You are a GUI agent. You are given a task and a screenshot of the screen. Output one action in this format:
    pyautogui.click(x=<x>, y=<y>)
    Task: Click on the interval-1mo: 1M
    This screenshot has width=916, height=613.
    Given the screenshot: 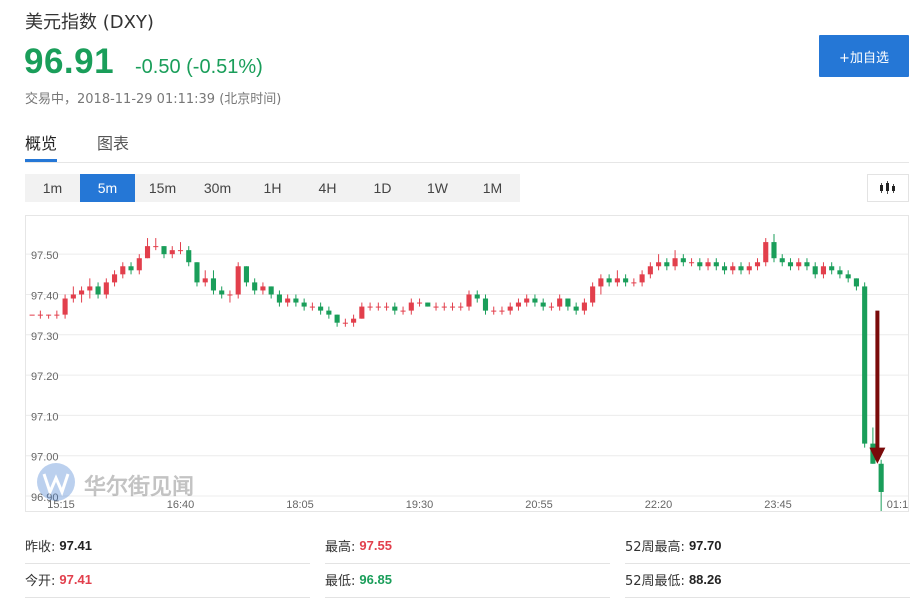 What is the action you would take?
    pyautogui.click(x=492, y=188)
    